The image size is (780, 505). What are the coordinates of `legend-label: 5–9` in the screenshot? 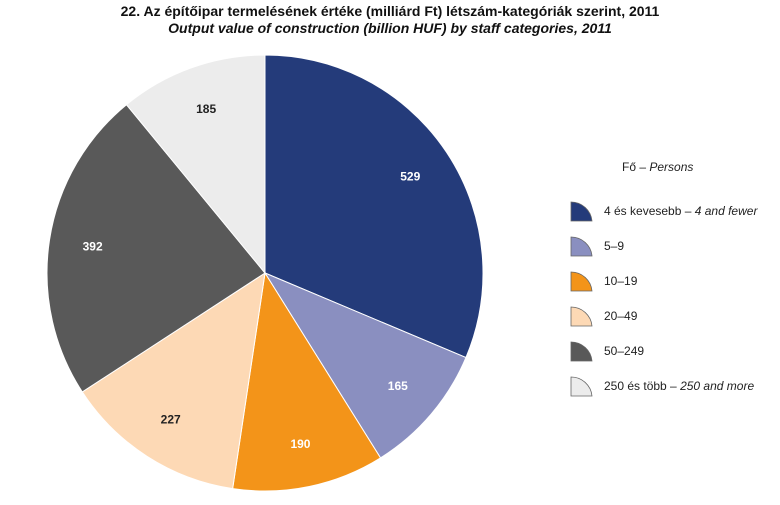 It's located at (614, 245).